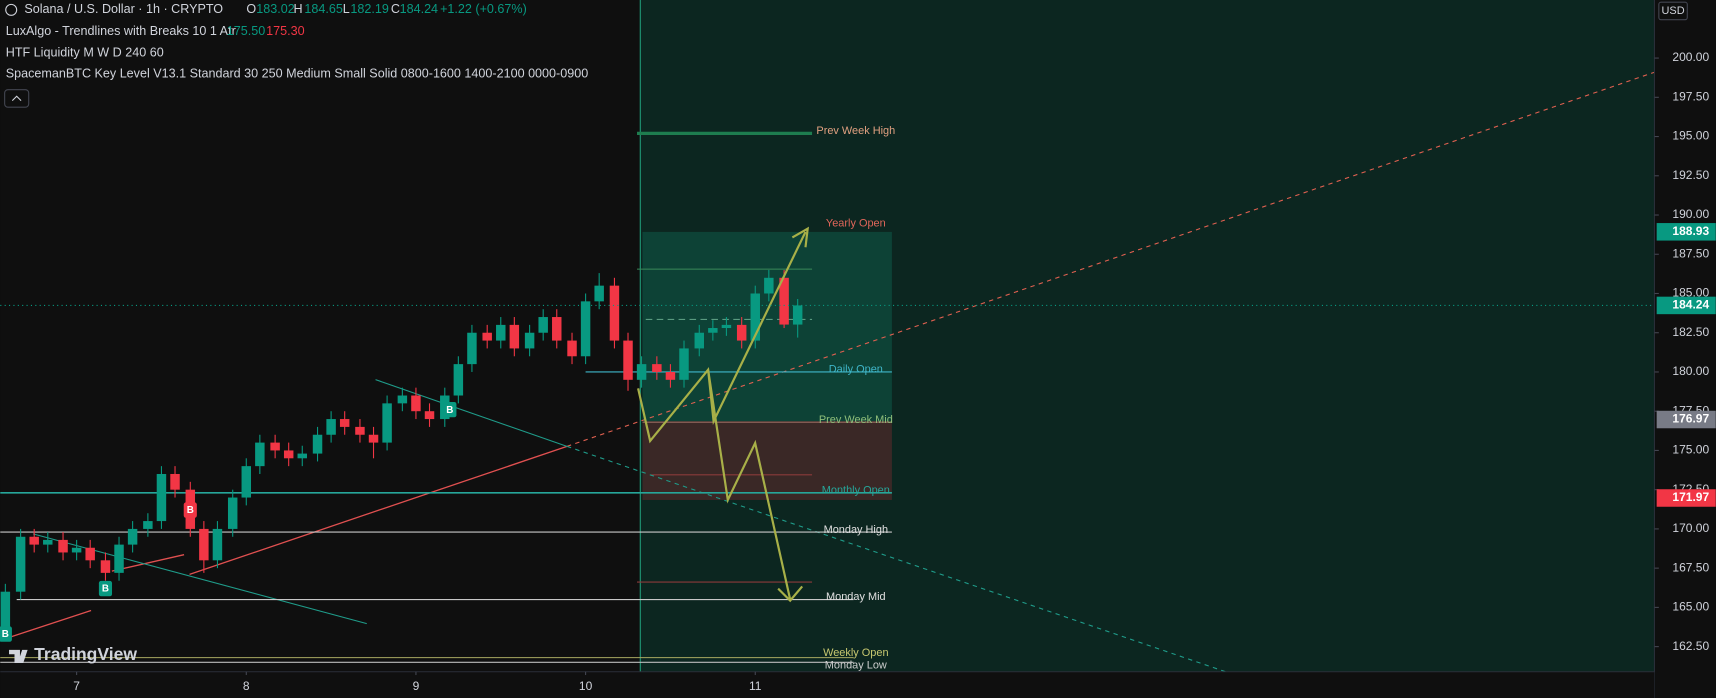 The image size is (1716, 698). What do you see at coordinates (285, 31) in the screenshot?
I see `indicator-value: 175.30` at bounding box center [285, 31].